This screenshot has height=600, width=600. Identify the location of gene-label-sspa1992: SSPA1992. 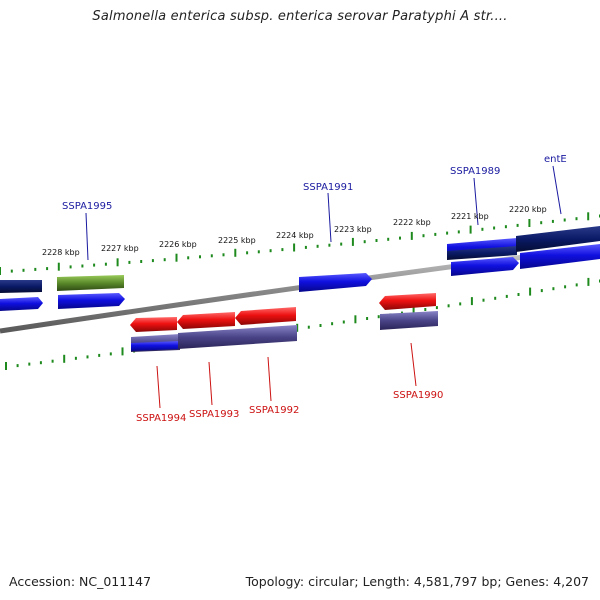
(274, 410).